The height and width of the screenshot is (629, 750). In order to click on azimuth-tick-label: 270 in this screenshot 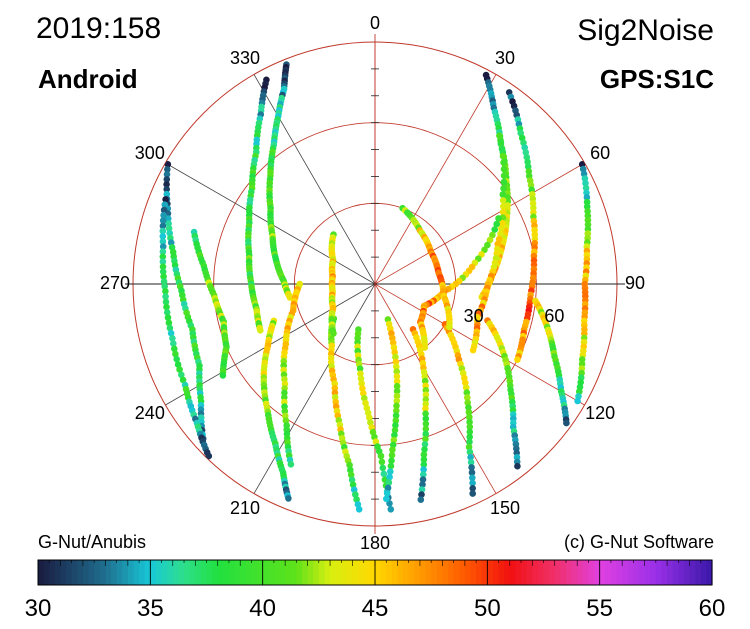, I will do `click(115, 283)`.